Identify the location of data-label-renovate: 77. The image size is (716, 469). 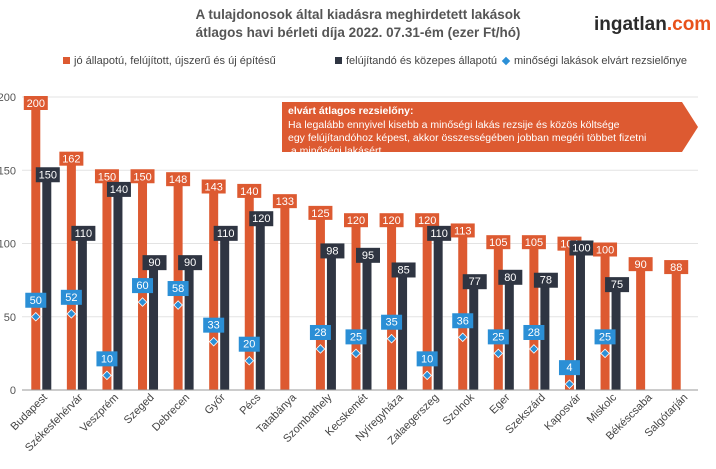
(475, 282).